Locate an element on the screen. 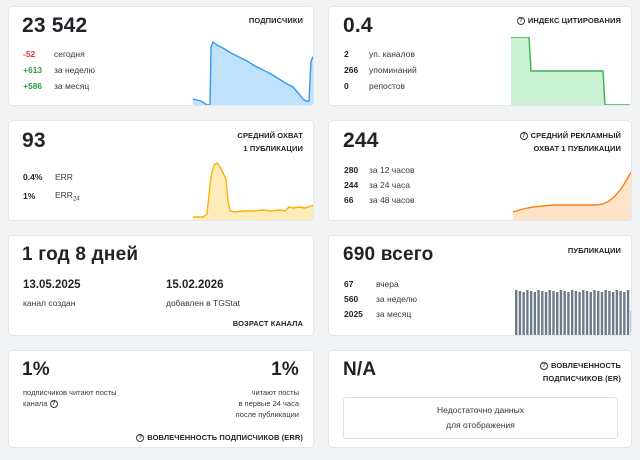 Image resolution: width=640 pixels, height=460 pixels. ad-reach-12h-value: 280 is located at coordinates (351, 170).